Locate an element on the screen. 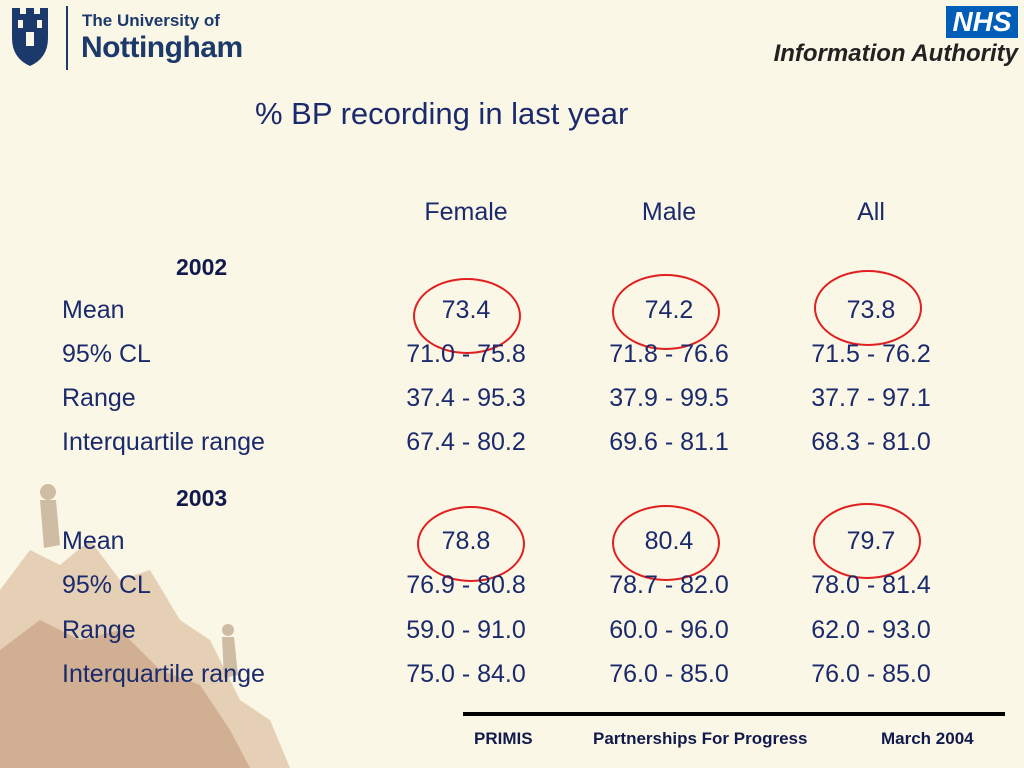 The image size is (1024, 768). logo-divider is located at coordinates (67, 38).